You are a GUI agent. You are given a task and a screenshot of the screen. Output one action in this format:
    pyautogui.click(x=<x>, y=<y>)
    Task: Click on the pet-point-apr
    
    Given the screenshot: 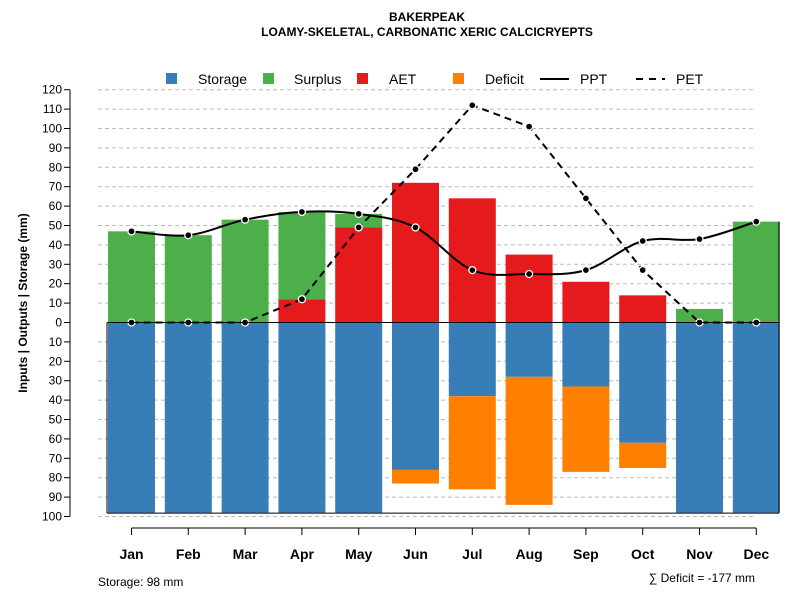 What is the action you would take?
    pyautogui.click(x=302, y=299)
    